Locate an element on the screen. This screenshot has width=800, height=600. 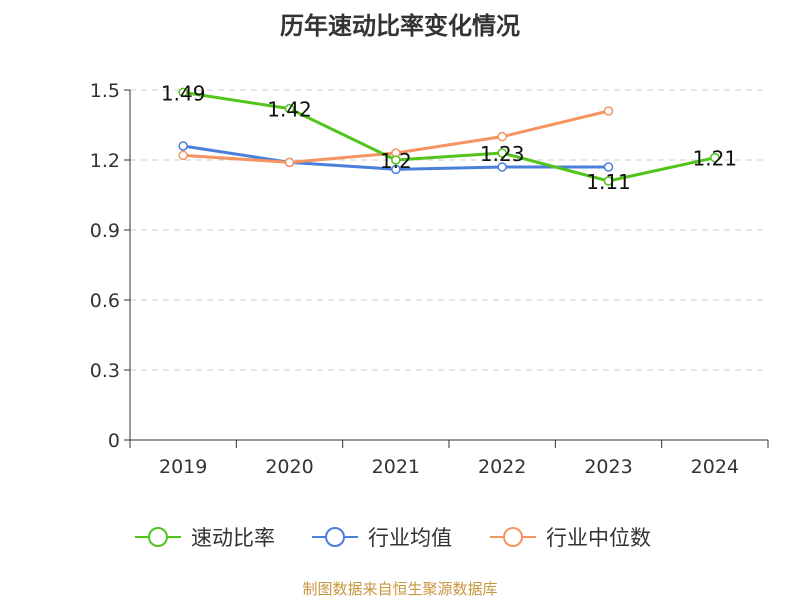
data-label: 1.42 is located at coordinates (289, 110).